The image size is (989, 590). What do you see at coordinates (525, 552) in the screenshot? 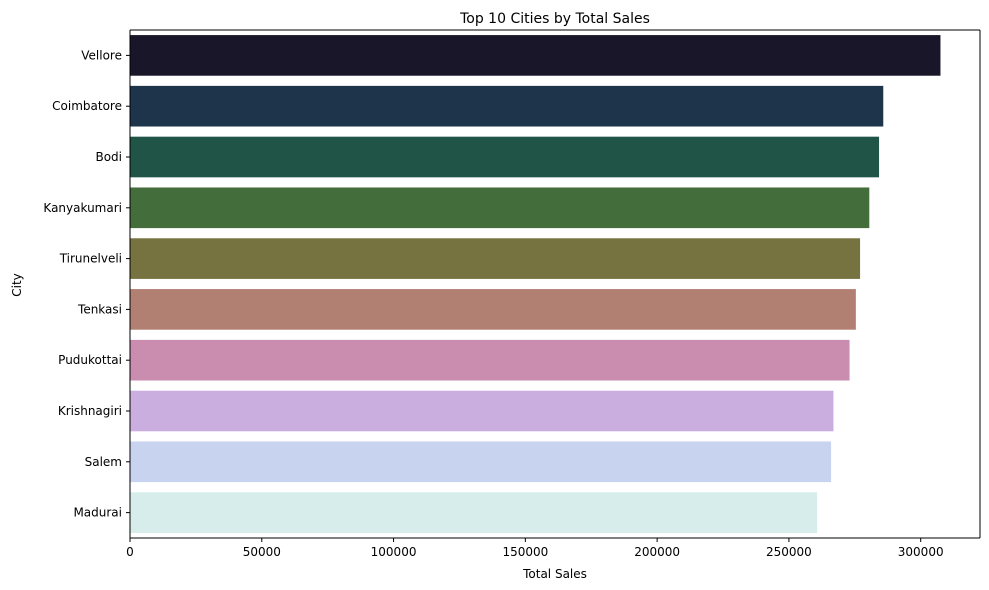
I see `x-tick-label: 150000` at bounding box center [525, 552].